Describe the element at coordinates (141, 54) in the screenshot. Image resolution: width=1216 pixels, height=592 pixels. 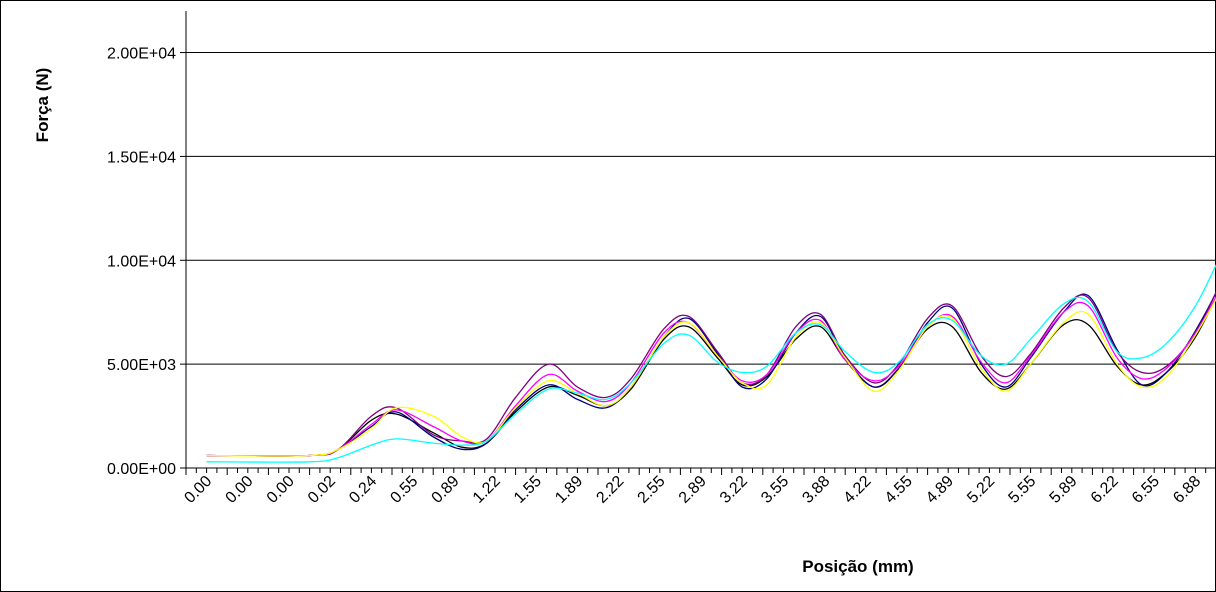
I see `y-tick-label: 2.00E+04` at that location.